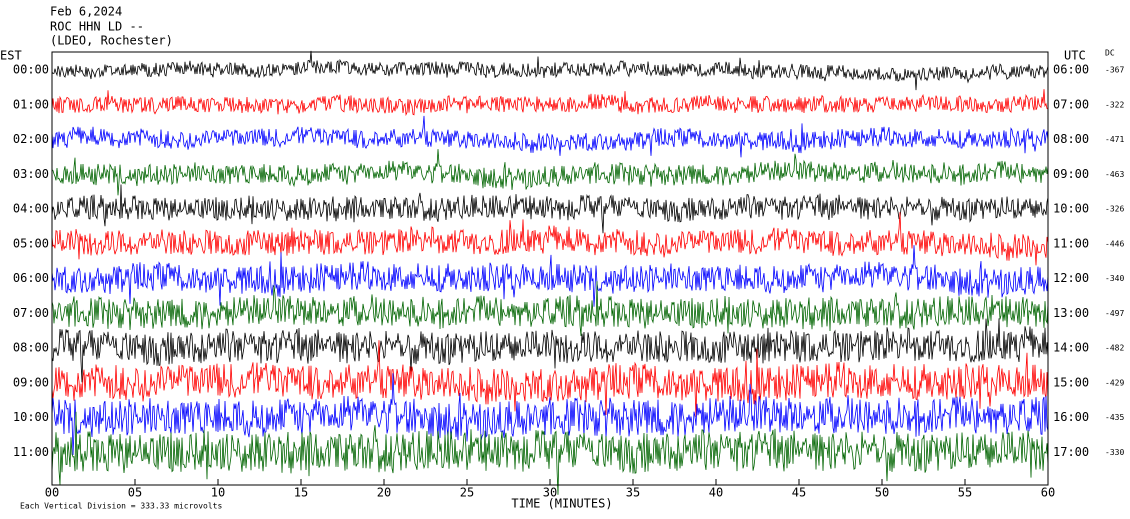 This screenshot has width=1130, height=519. What do you see at coordinates (799, 493) in the screenshot?
I see `x-tick-label: 45` at bounding box center [799, 493].